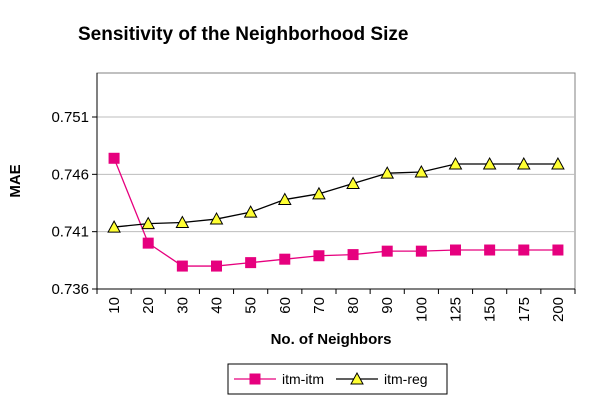 This screenshot has height=410, width=604. I want to click on series-itm-reg, so click(336, 194).